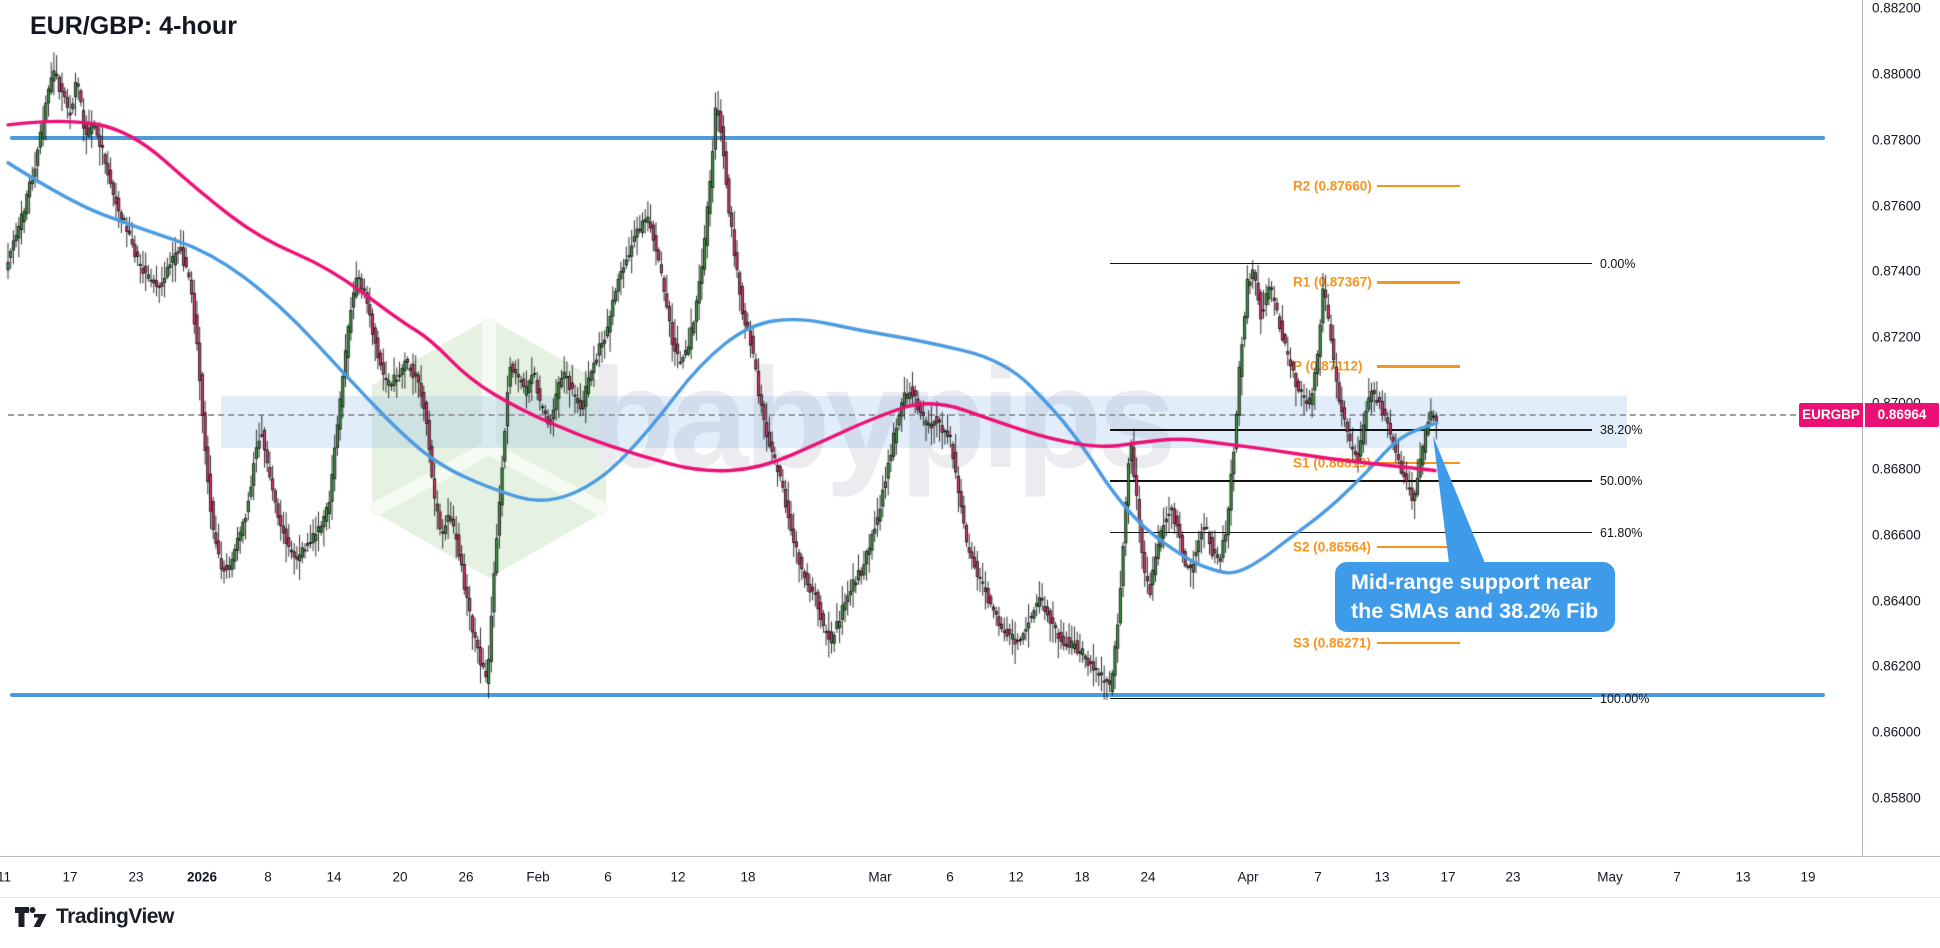 Image resolution: width=1940 pixels, height=948 pixels. I want to click on time-axis-label: 24, so click(1148, 877).